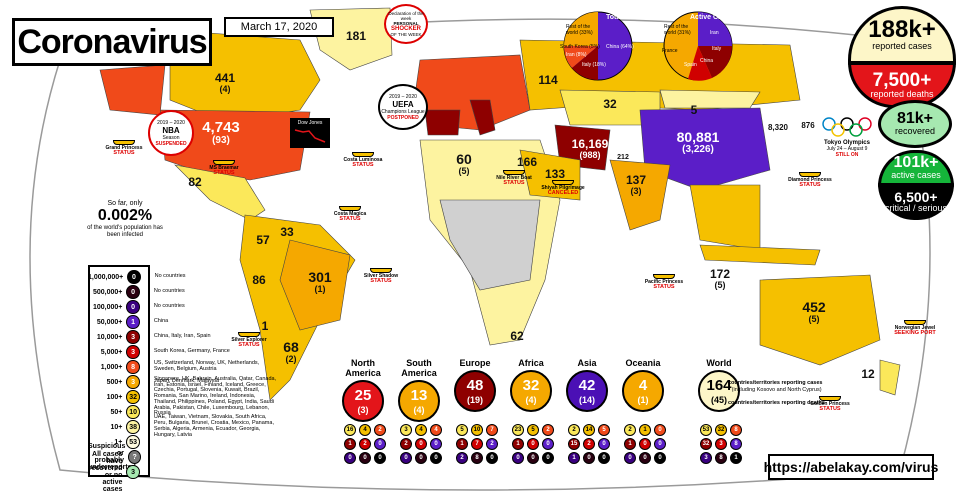  Describe the element at coordinates (916, 197) in the screenshot. I see `critical-value: 6,500+` at that location.